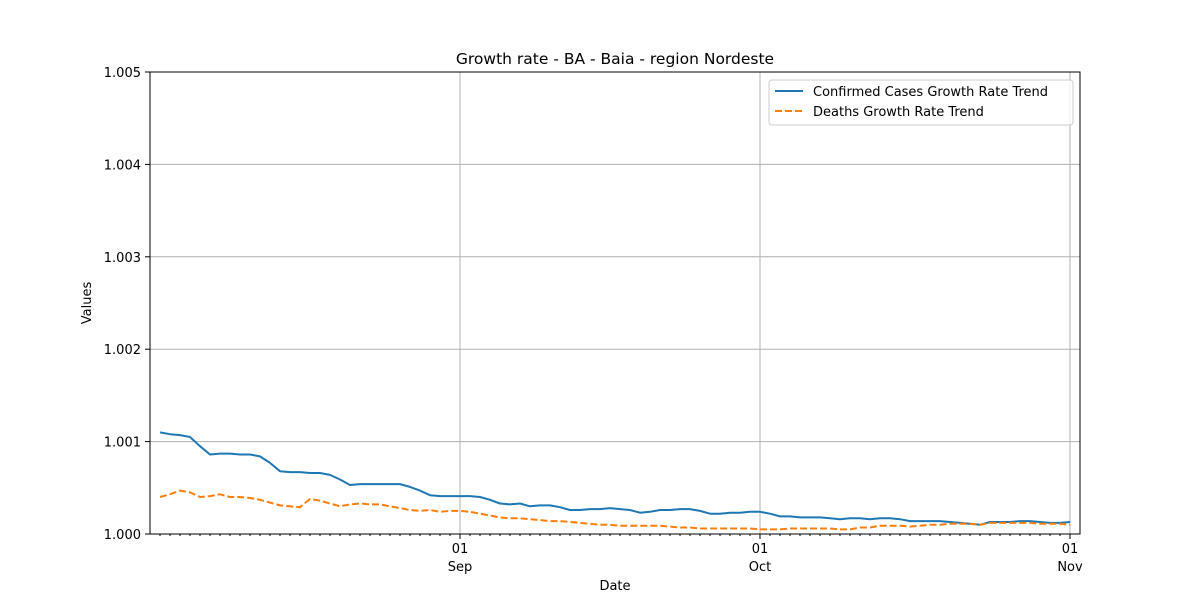  What do you see at coordinates (122, 350) in the screenshot?
I see `y-tick-label: 1.002` at bounding box center [122, 350].